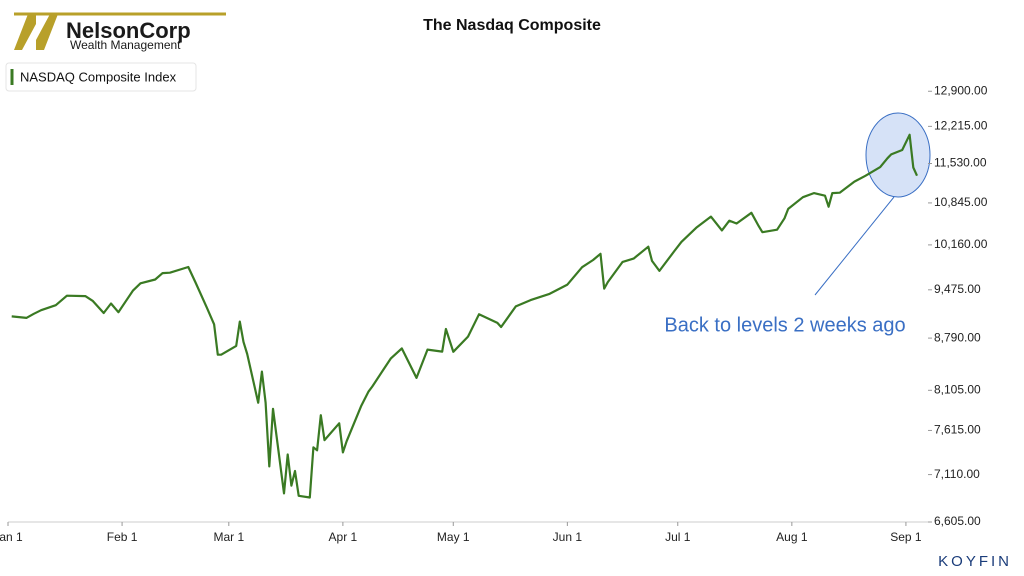 The width and height of the screenshot is (1024, 576). I want to click on logo-name: NelsonCorp, so click(128, 30).